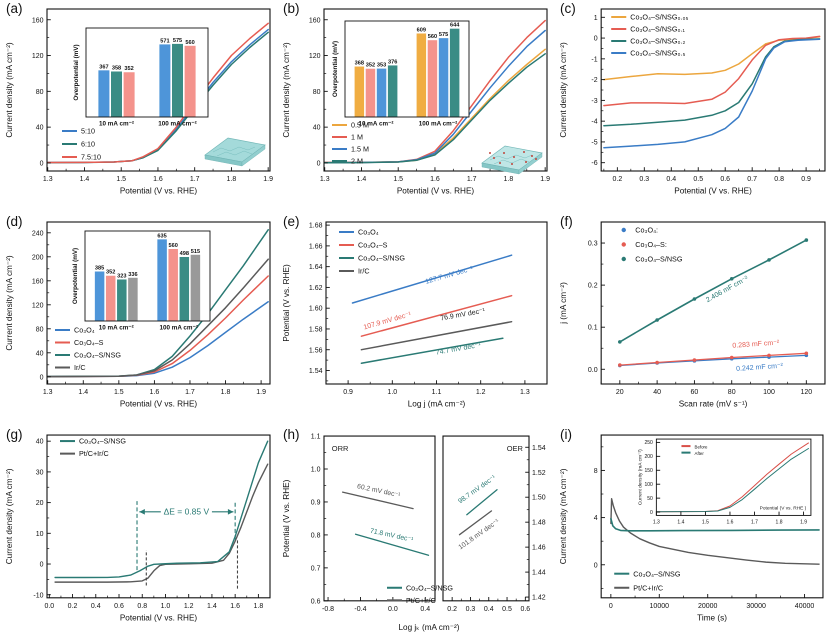  Describe the element at coordinates (93, 447) in the screenshot. I see `legend: Co₃O₄–S/NSG Pt/C+Ir/C` at that location.